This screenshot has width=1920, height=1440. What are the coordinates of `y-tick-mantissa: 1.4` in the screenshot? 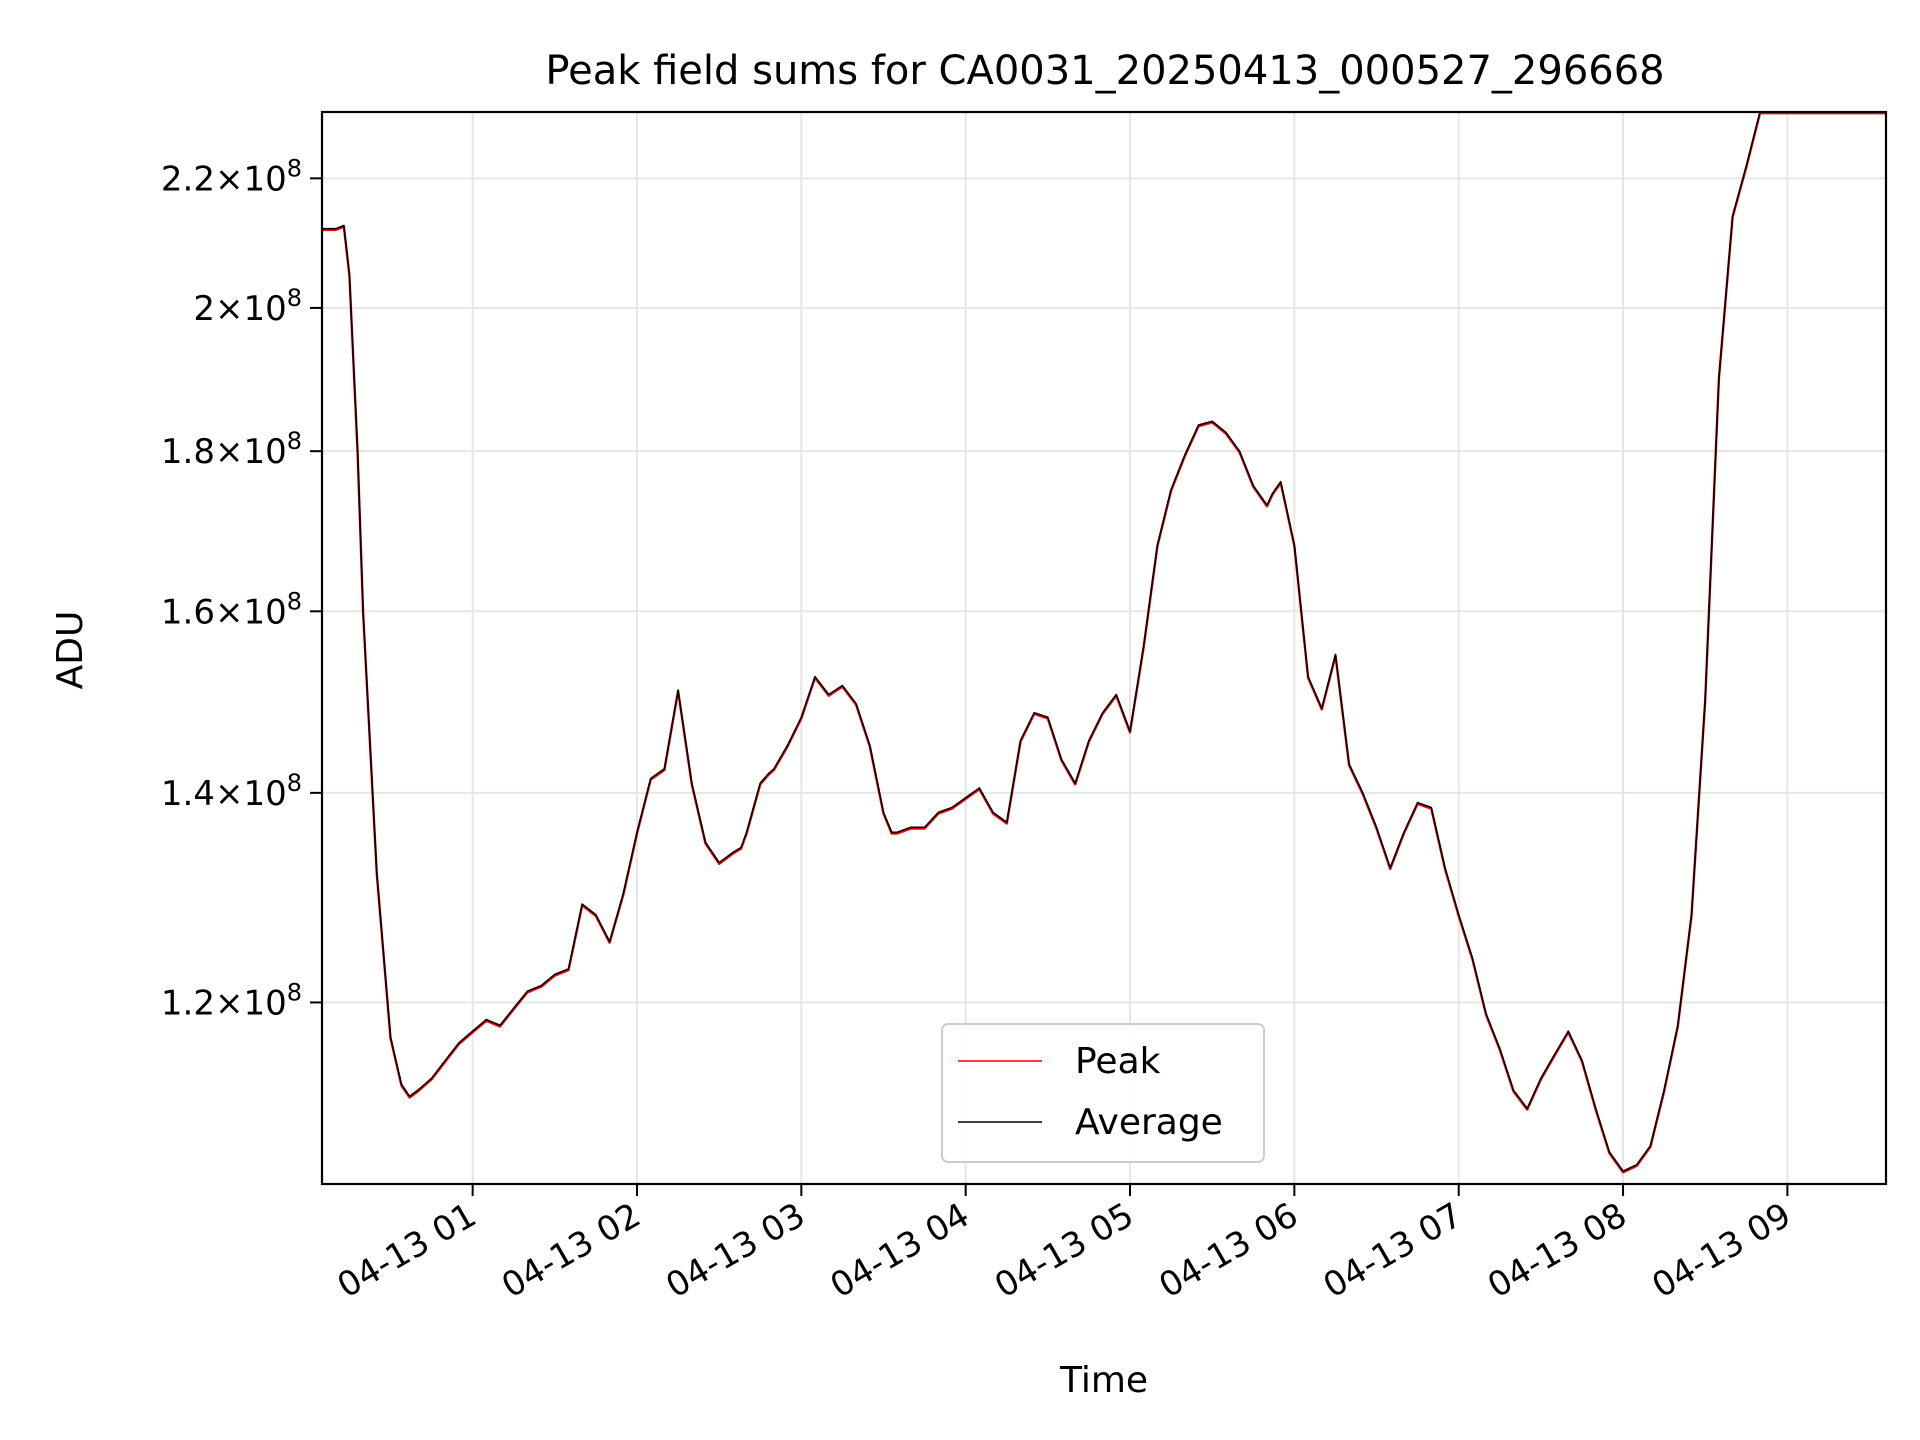 It's located at (188, 794).